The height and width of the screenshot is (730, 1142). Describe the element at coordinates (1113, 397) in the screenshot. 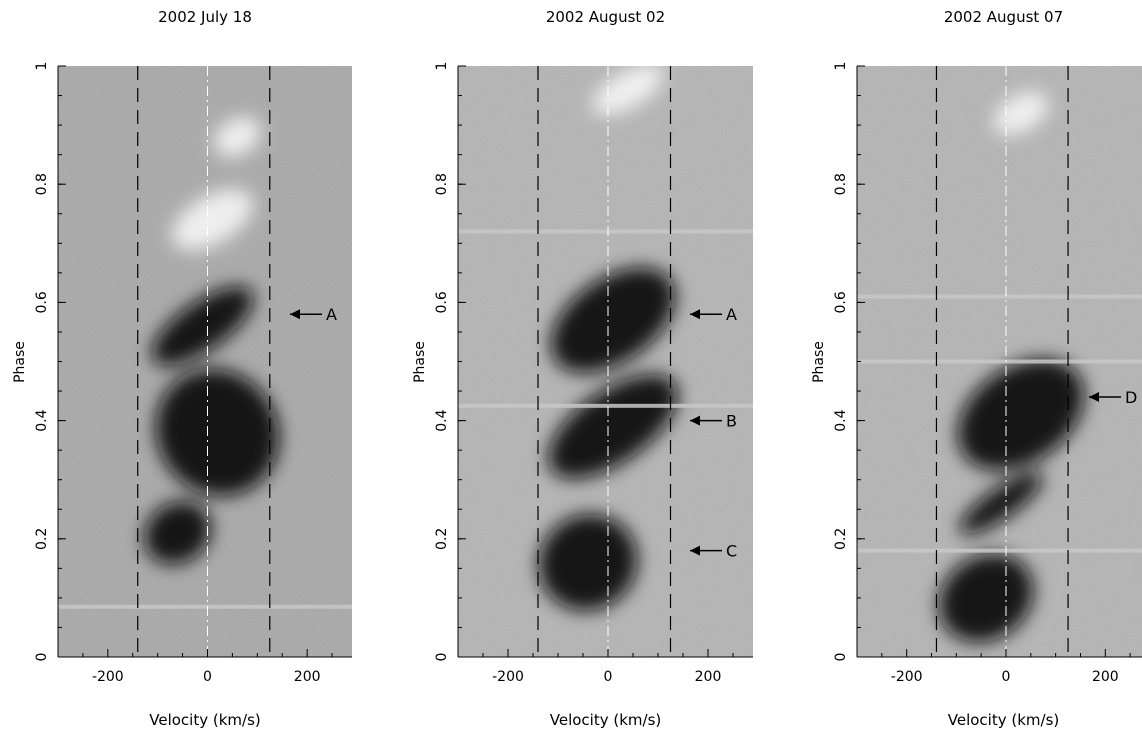

I see `marker-D: D` at that location.